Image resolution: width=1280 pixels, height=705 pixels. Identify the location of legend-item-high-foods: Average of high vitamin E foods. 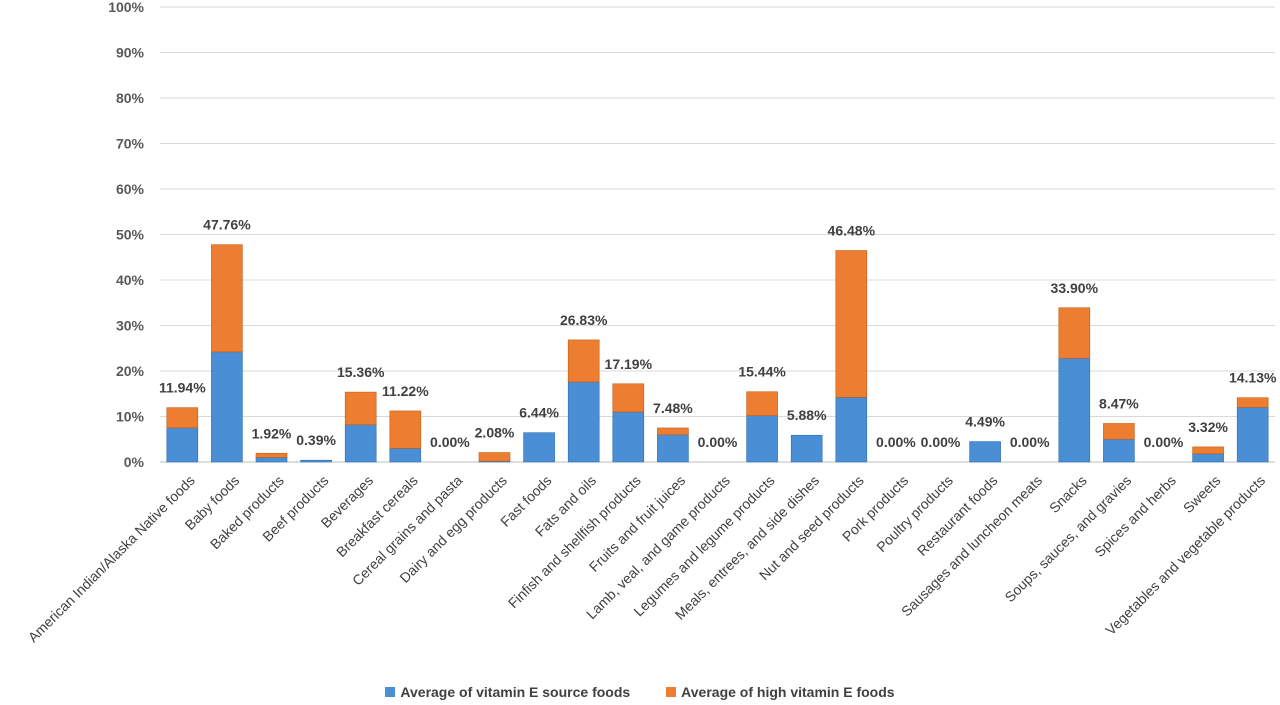
(780, 692).